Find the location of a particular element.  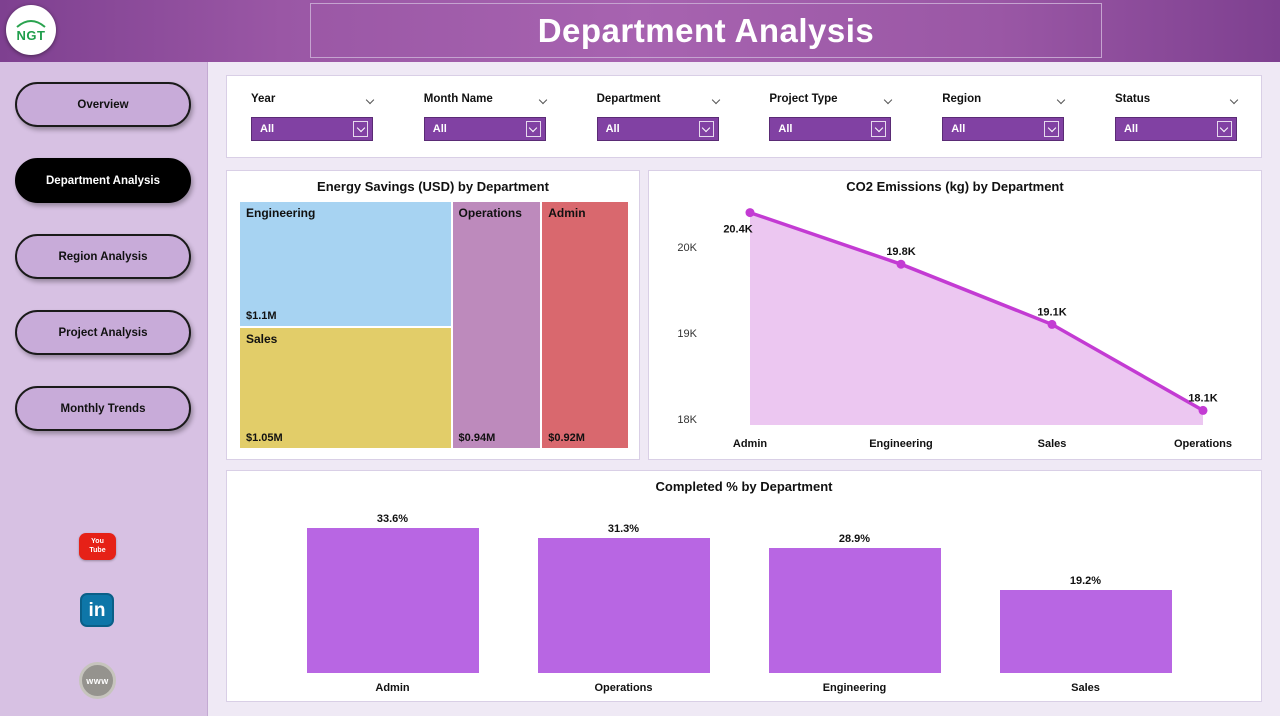

bar-sales is located at coordinates (1085, 631).